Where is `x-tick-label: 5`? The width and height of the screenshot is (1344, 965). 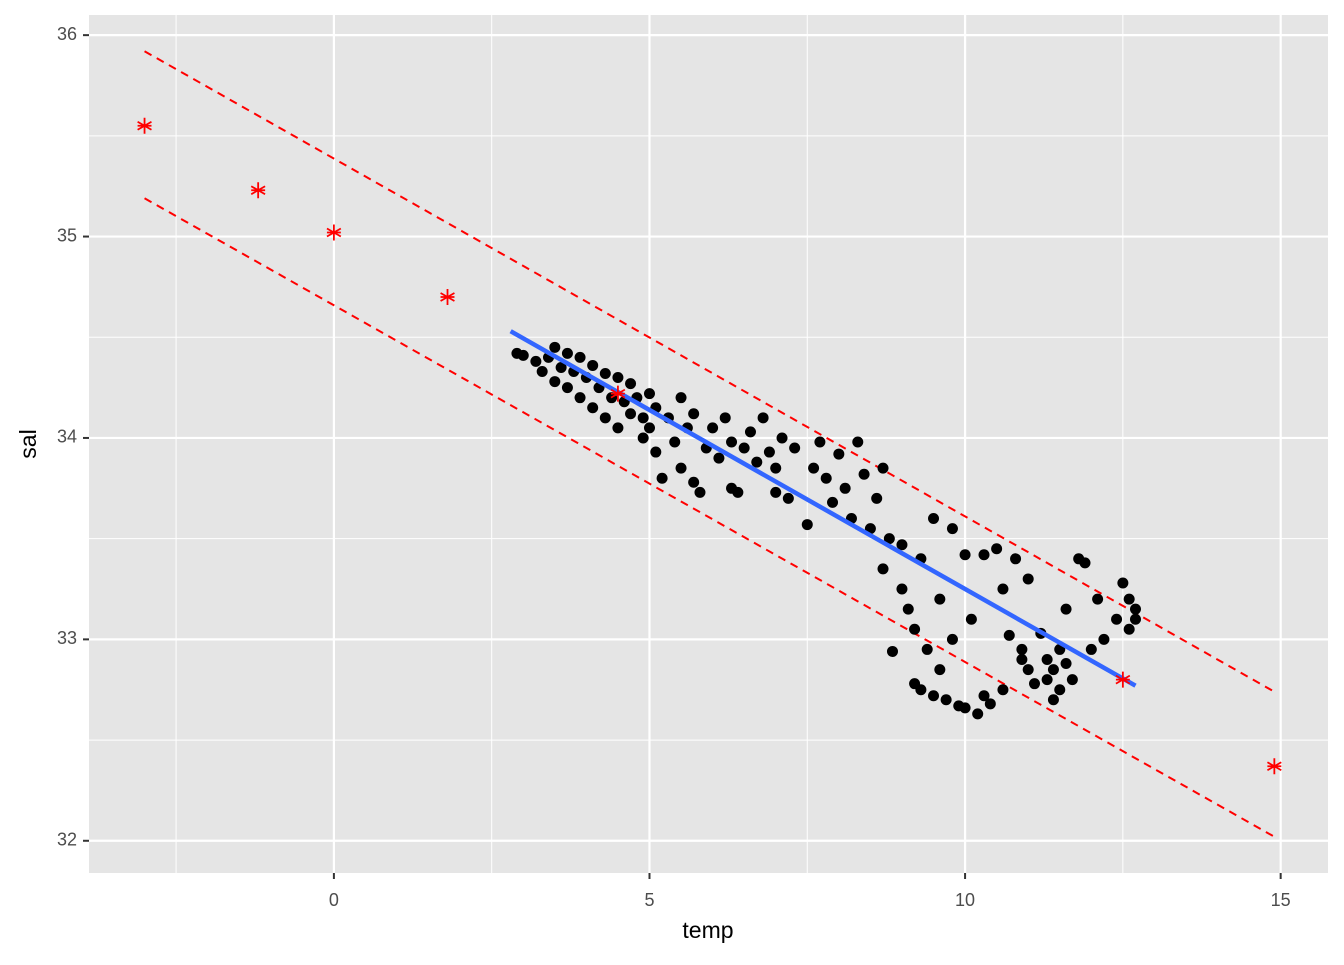 x-tick-label: 5 is located at coordinates (649, 900).